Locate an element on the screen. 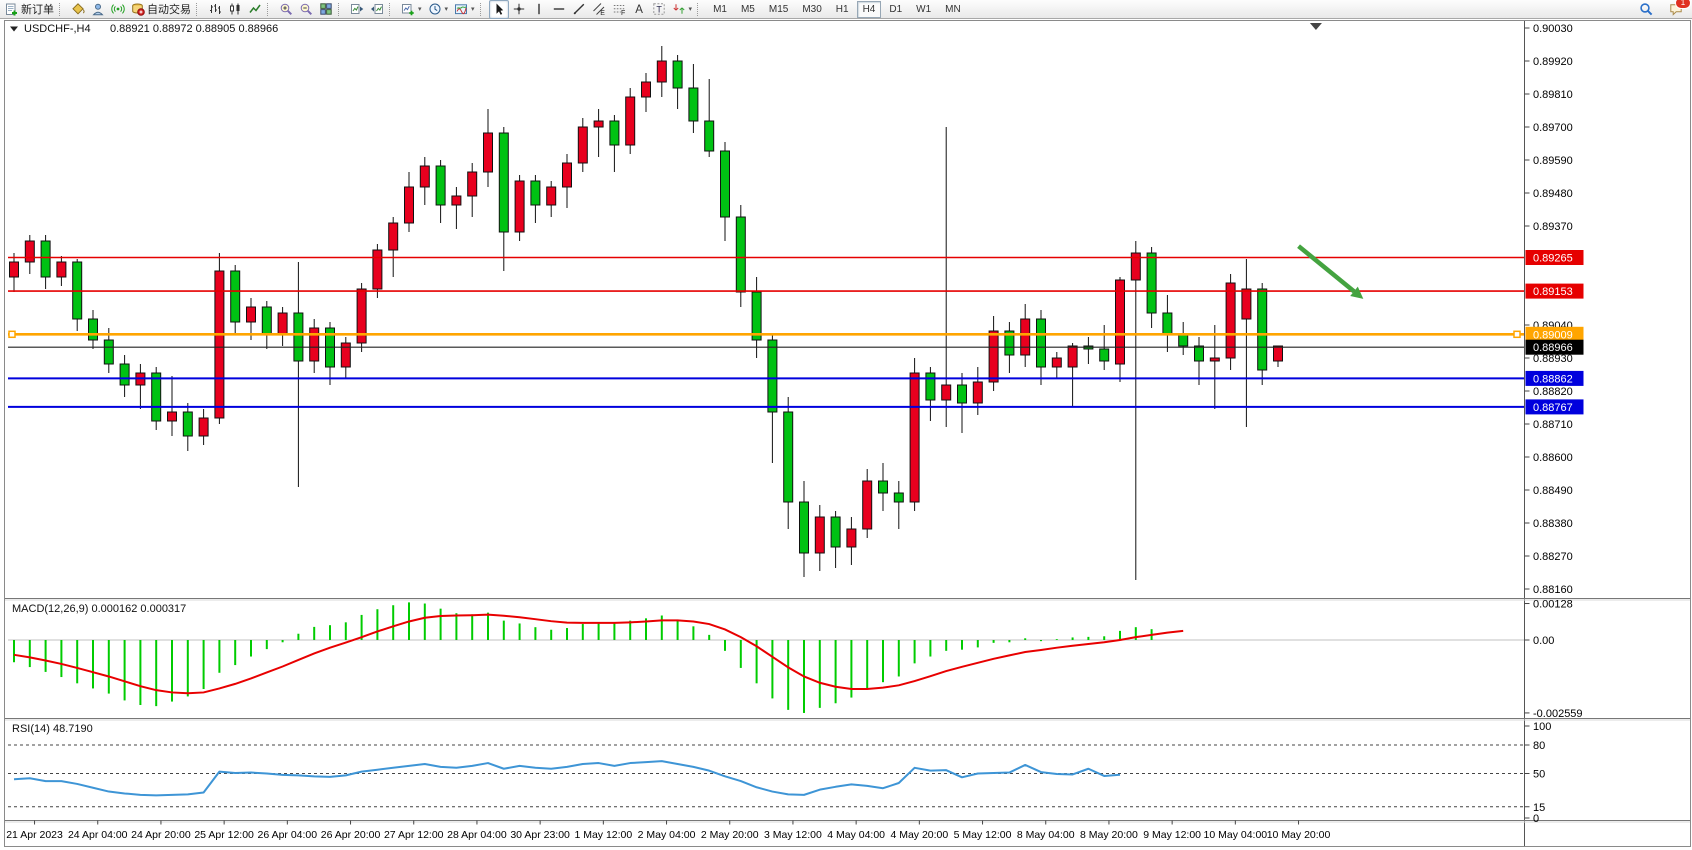  zoom-out-button is located at coordinates (306, 9).